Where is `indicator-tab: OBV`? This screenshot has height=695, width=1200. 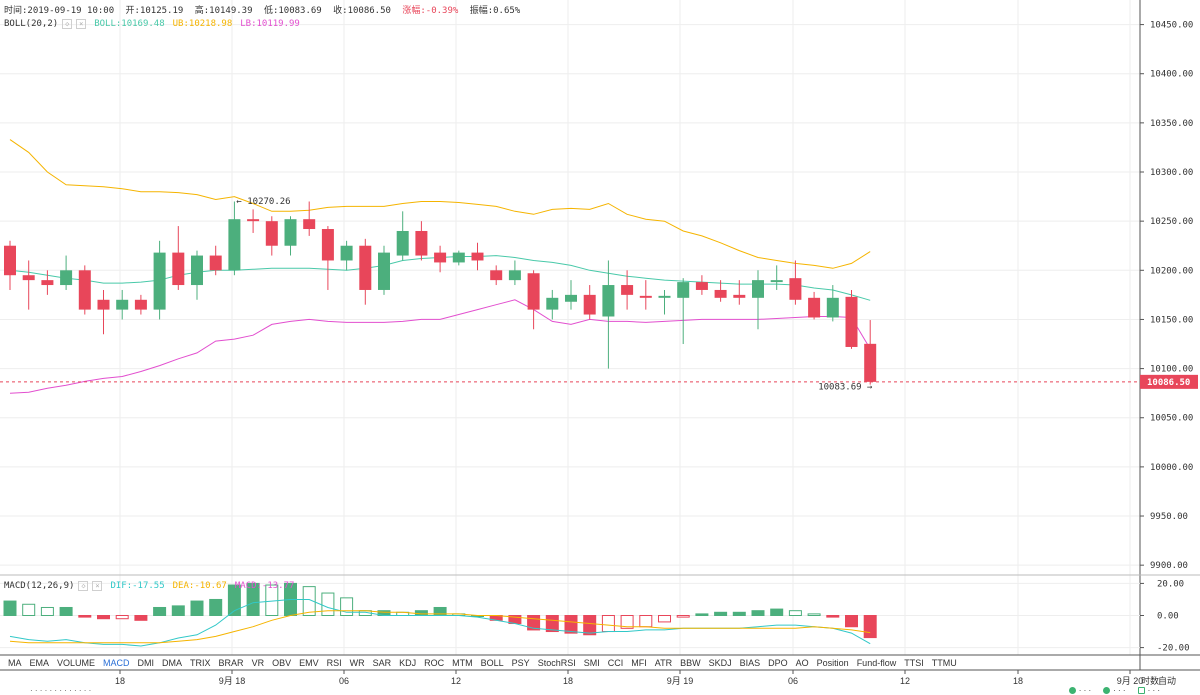
indicator-tab: OBV is located at coordinates (282, 663).